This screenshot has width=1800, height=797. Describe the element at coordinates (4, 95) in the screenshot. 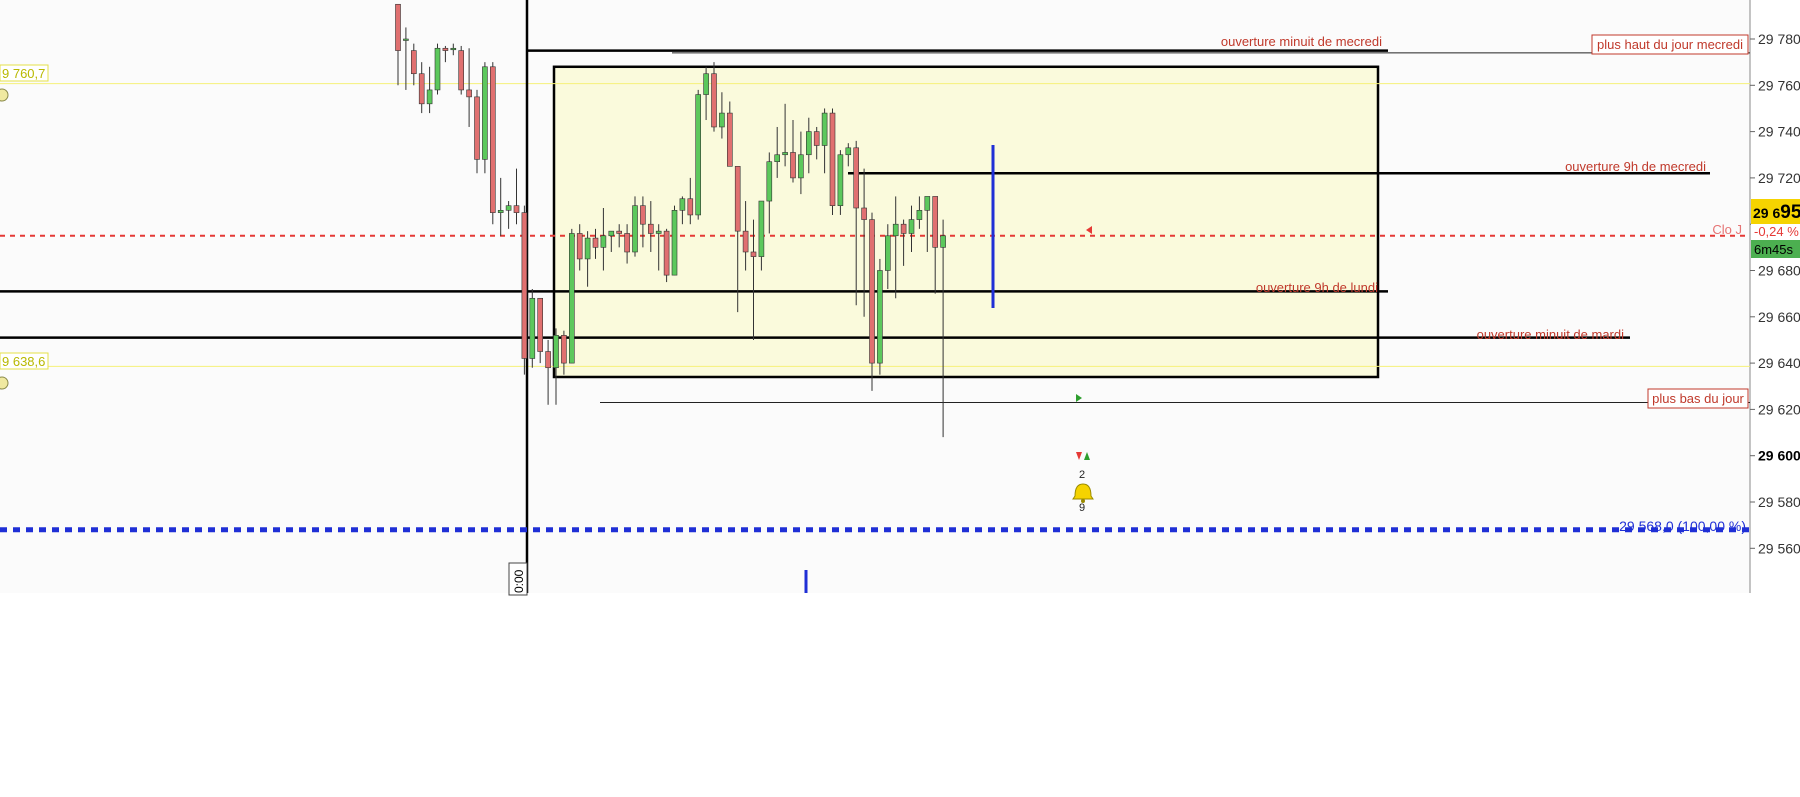

I see `tag-pin-icon` at that location.